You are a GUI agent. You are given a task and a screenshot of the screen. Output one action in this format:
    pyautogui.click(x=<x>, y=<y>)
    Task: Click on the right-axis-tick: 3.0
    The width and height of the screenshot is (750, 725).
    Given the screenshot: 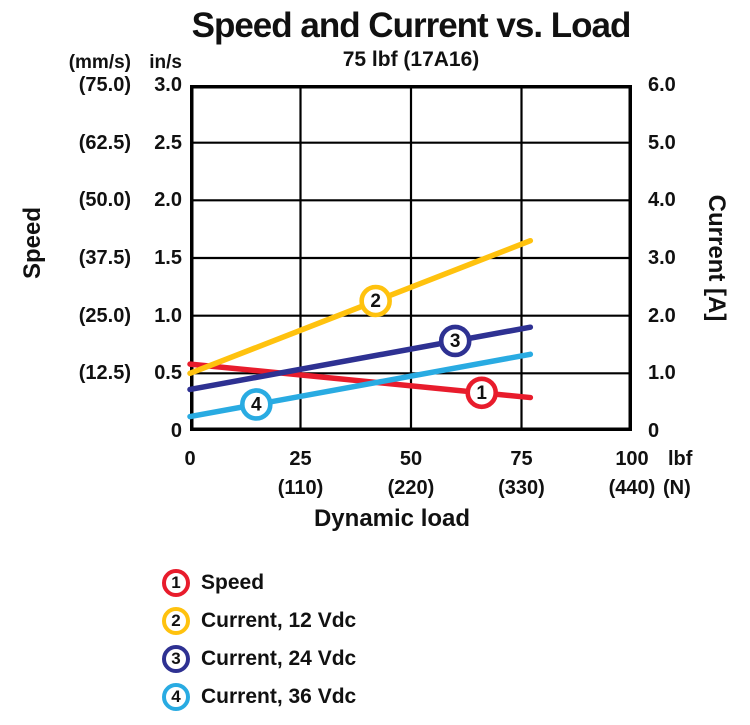 What is the action you would take?
    pyautogui.click(x=662, y=258)
    